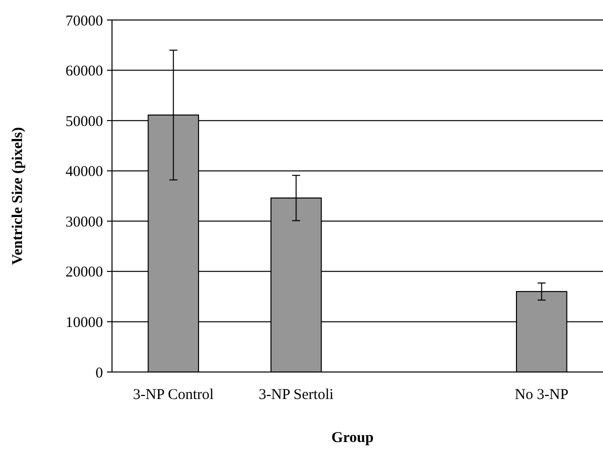 The width and height of the screenshot is (603, 452). Describe the element at coordinates (18, 196) in the screenshot. I see `y-axis-title: Ventricle Size (pixels)` at that location.